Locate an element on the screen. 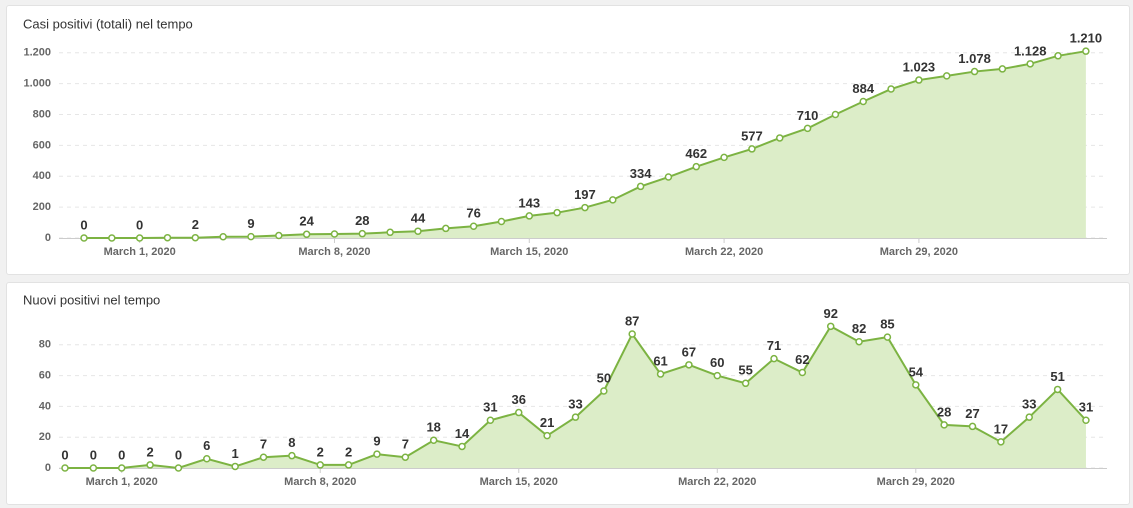 The width and height of the screenshot is (1133, 508). y-tick-label: 40 is located at coordinates (45, 406).